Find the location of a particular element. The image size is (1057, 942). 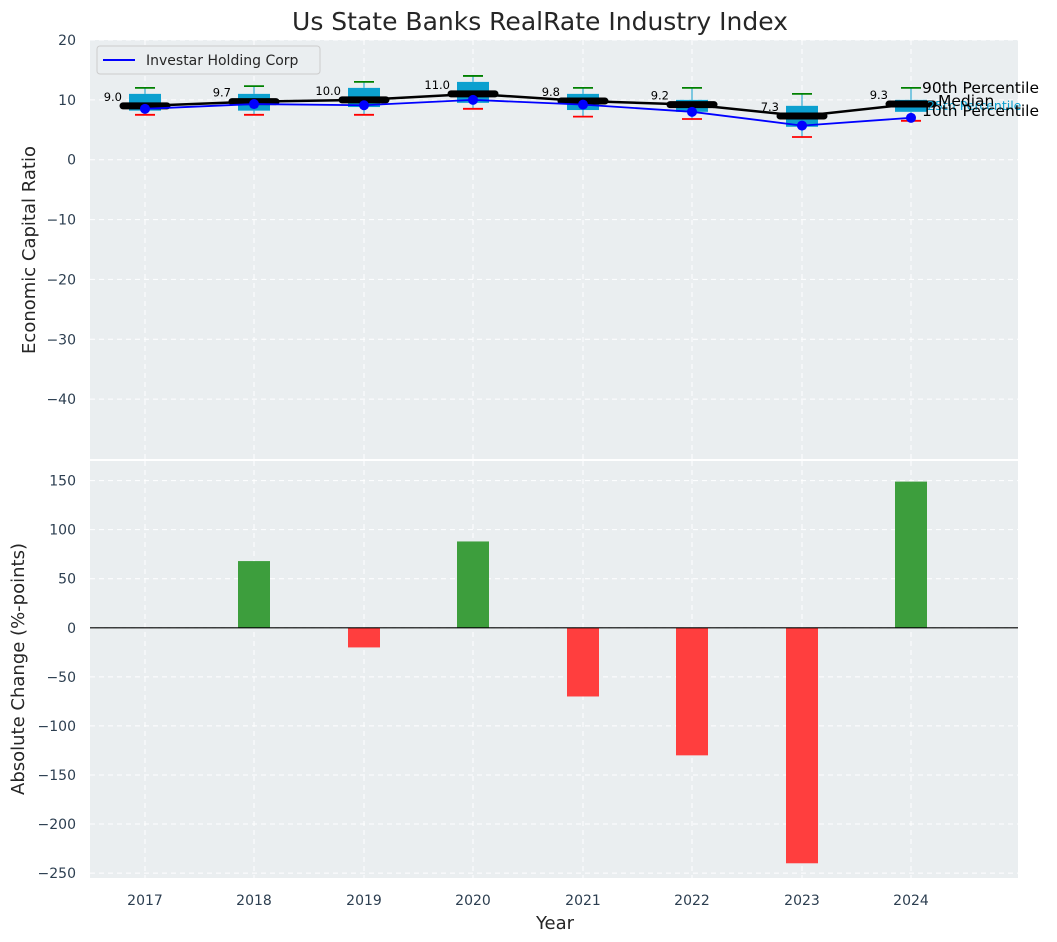

bottom-y-tick-labels: 150 100 50 0 −50 −100 −150 −200 −250 is located at coordinates (57, 678).